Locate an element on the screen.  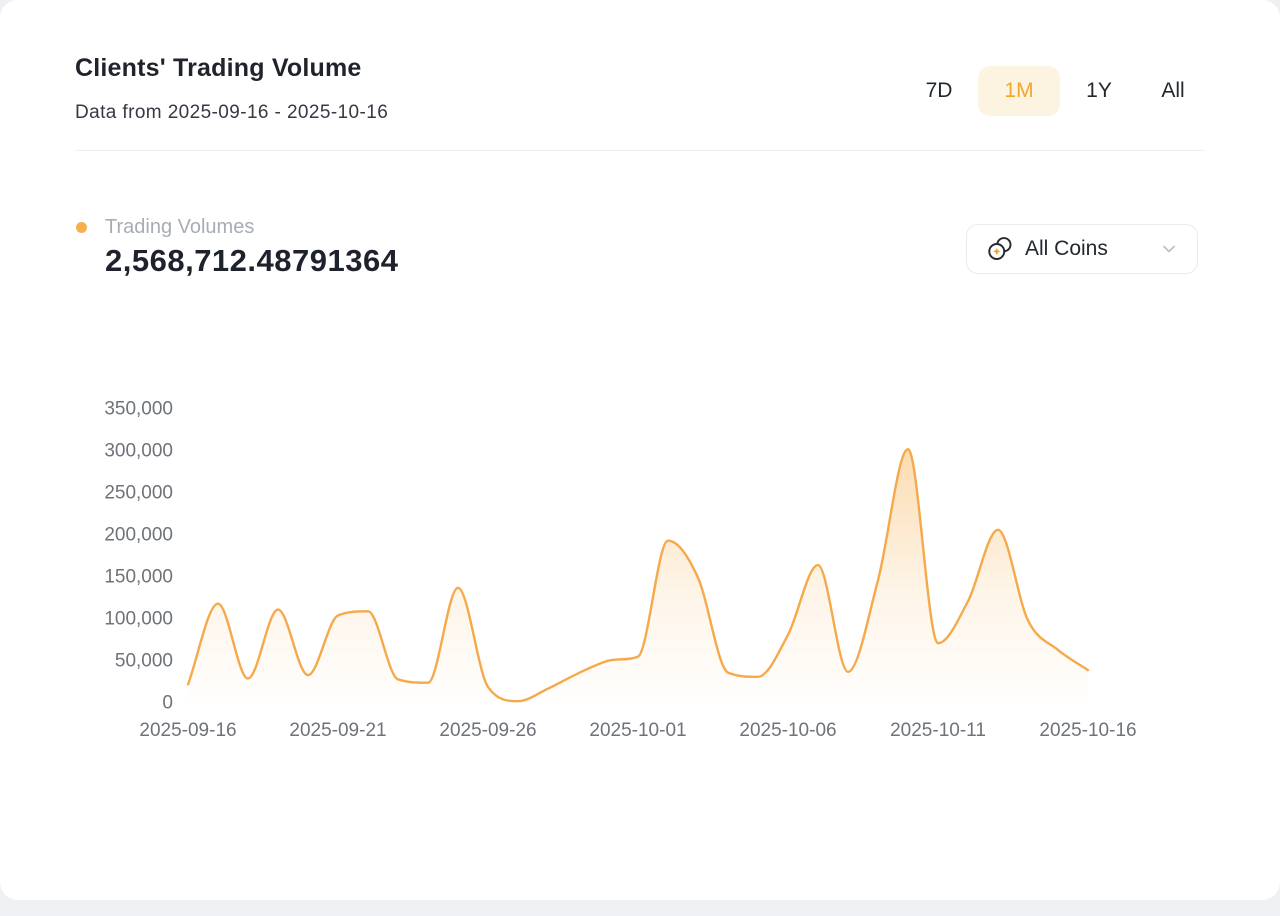
y-axis-tick-label: 300,000 is located at coordinates (138, 451).